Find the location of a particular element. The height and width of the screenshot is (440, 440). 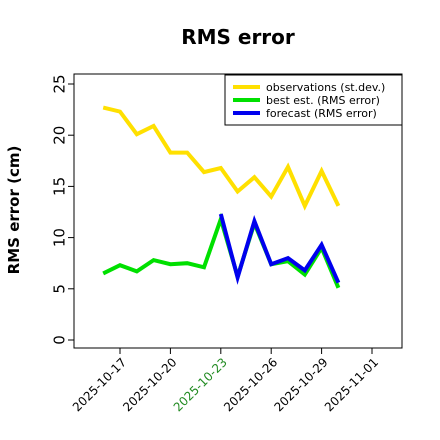

series-line-forecast is located at coordinates (279, 249).